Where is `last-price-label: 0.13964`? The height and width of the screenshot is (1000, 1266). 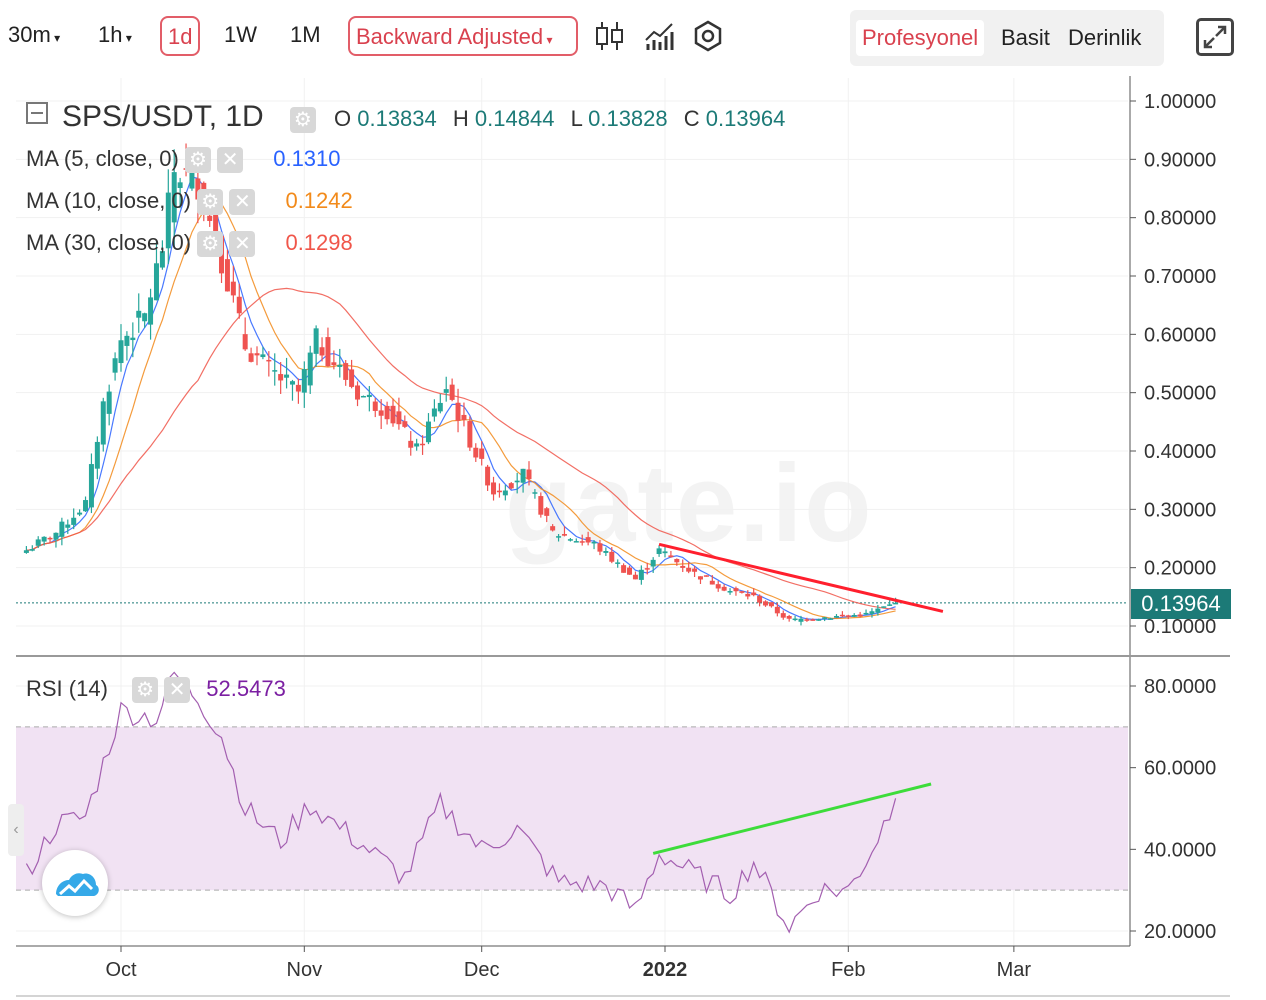 last-price-label: 0.13964 is located at coordinates (1181, 604).